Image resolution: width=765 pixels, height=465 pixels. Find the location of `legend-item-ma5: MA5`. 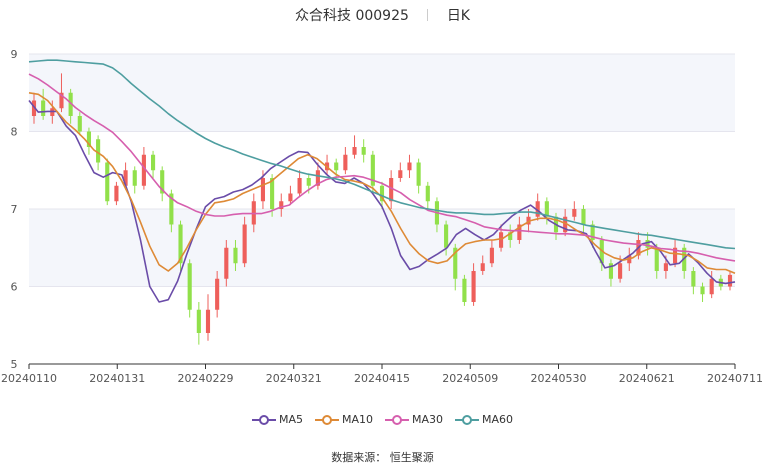

legend-item-ma5: MA5 is located at coordinates (277, 419).